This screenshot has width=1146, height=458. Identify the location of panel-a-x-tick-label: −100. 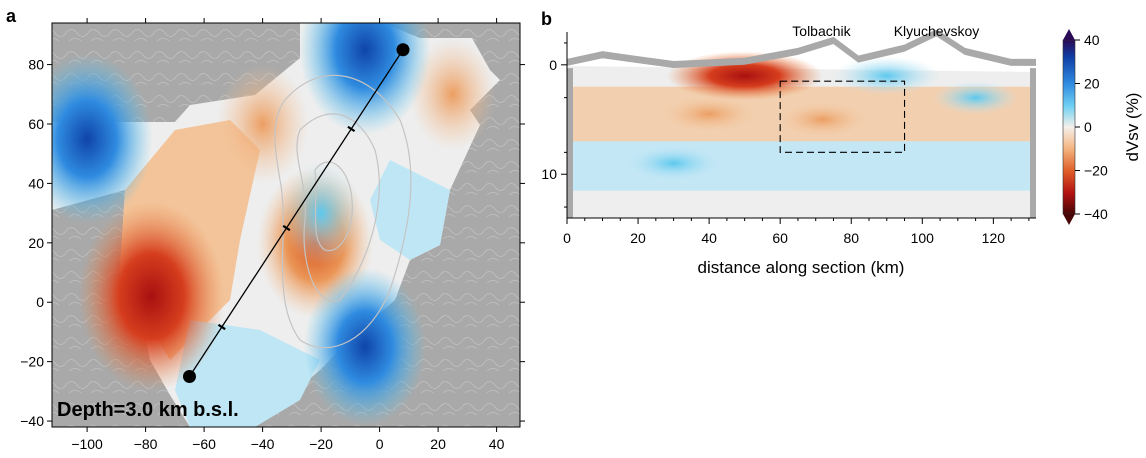
(87, 444).